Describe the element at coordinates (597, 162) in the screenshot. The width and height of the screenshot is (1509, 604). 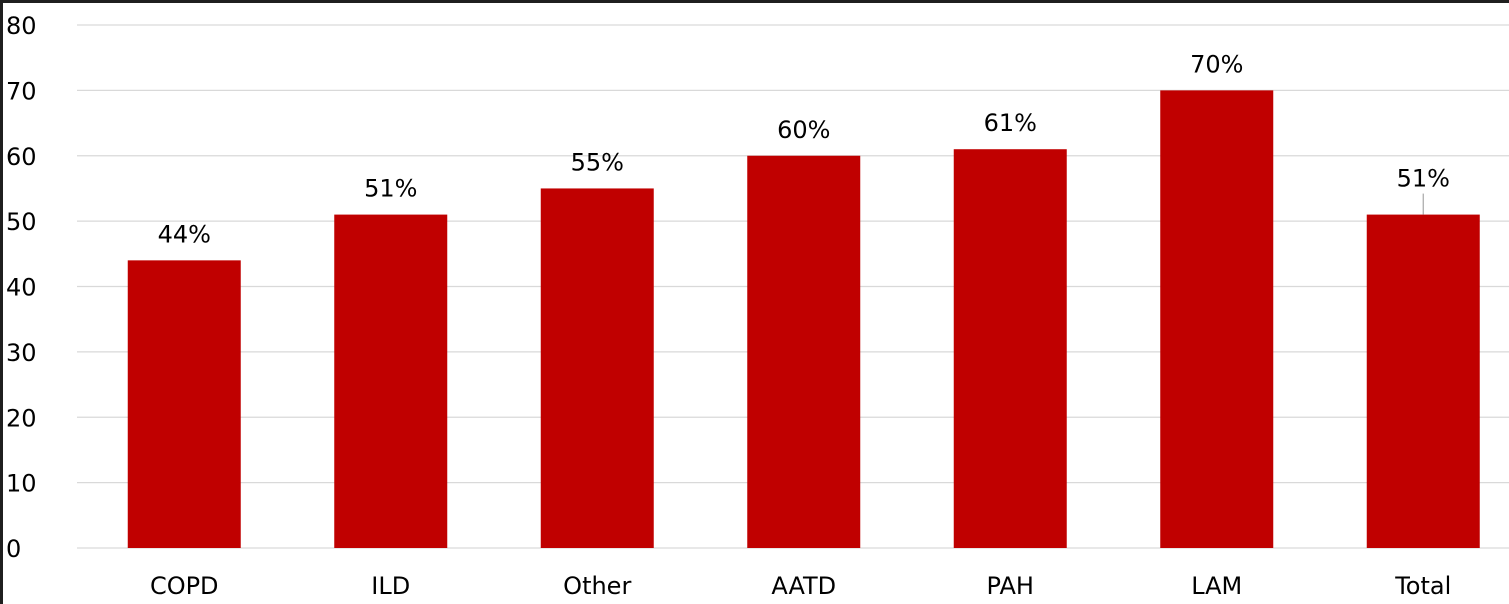
I see `data-label-other: 55%` at that location.